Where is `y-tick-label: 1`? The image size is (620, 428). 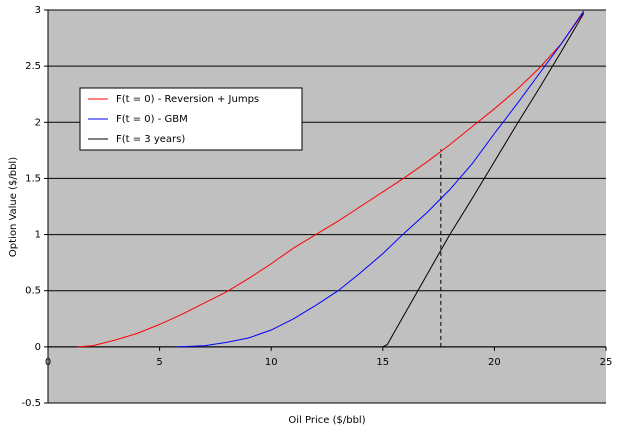
y-tick-label: 1 is located at coordinates (38, 235).